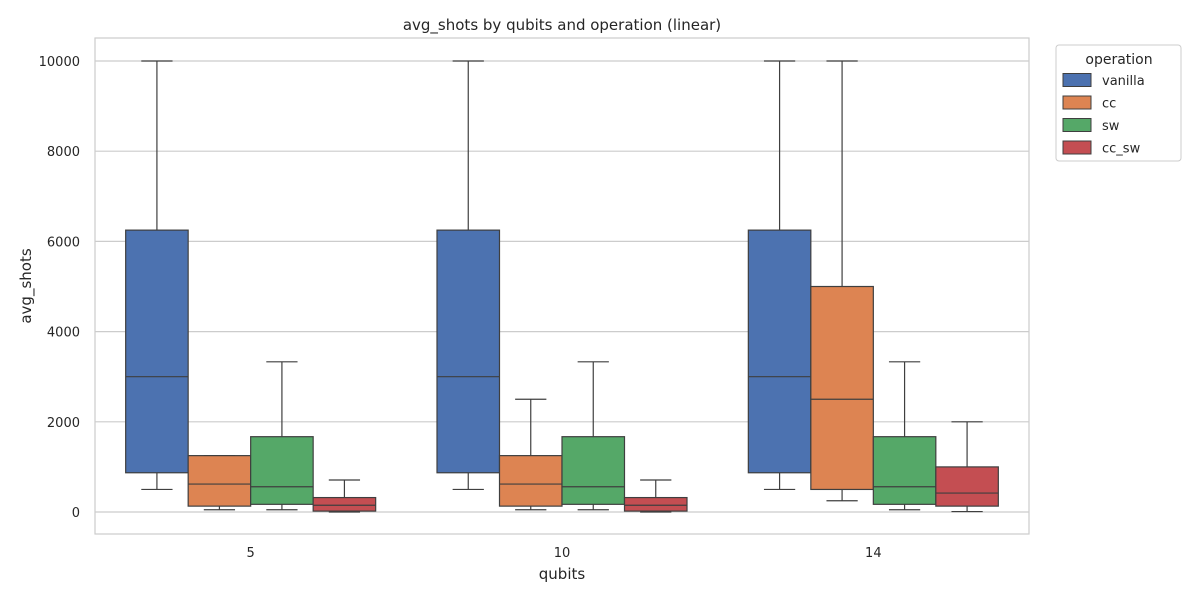 This screenshot has width=1200, height=600. Describe the element at coordinates (1103, 115) in the screenshot. I see `legend-items: vanilla cc sw cc_sw` at that location.